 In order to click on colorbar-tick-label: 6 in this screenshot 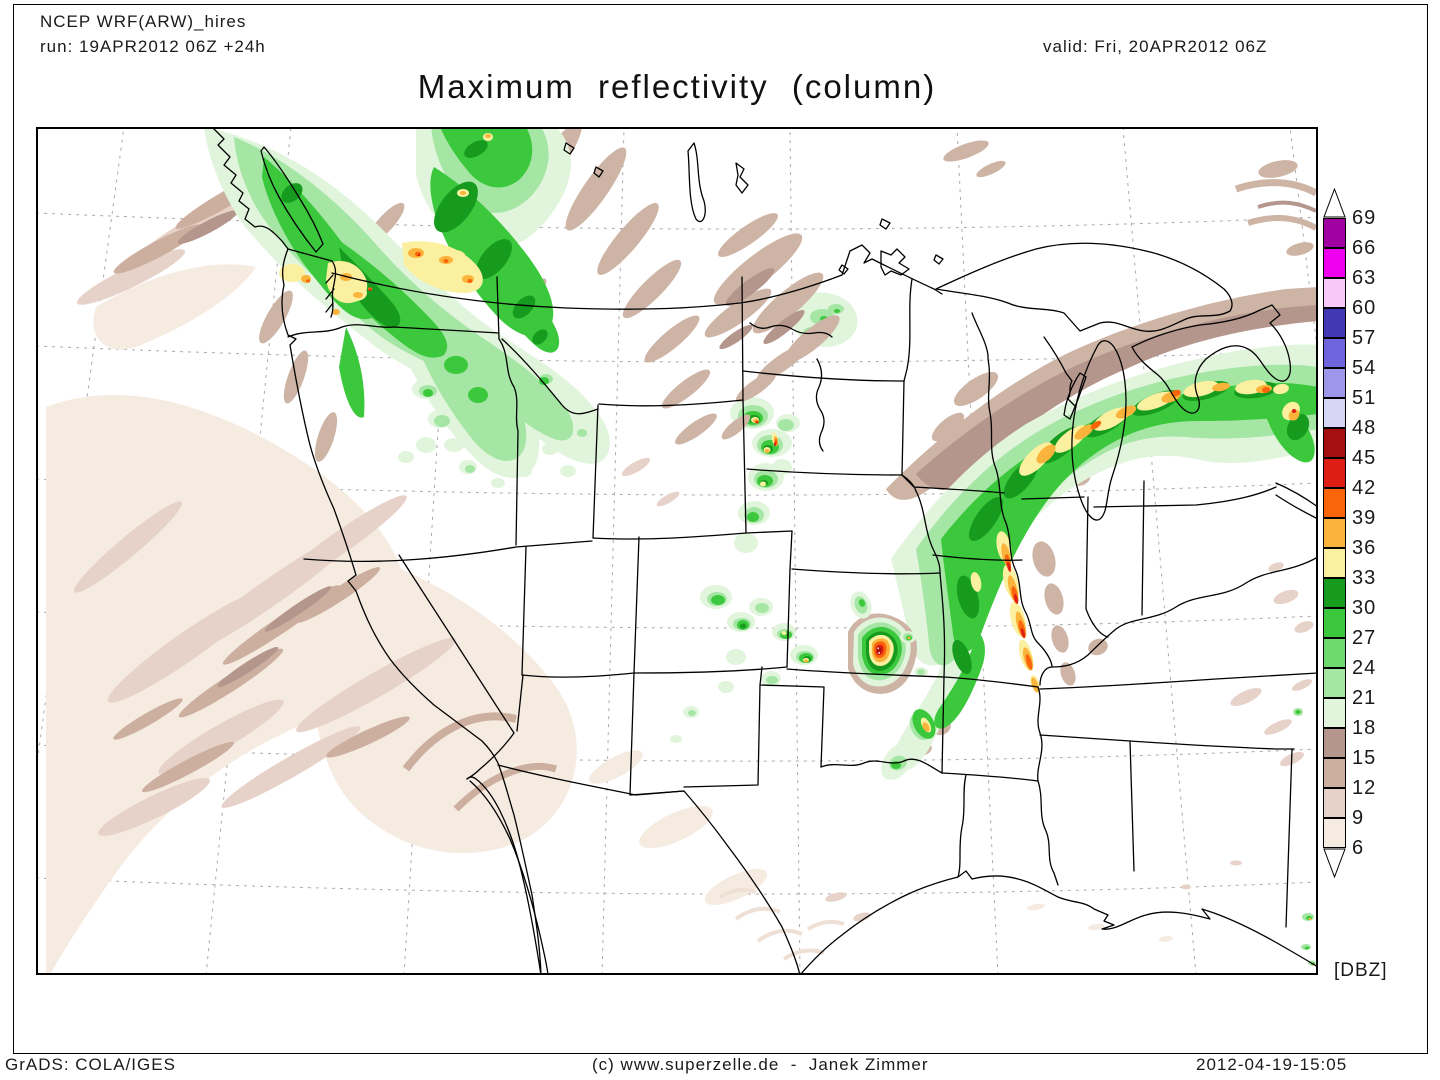, I will do `click(1358, 848)`.